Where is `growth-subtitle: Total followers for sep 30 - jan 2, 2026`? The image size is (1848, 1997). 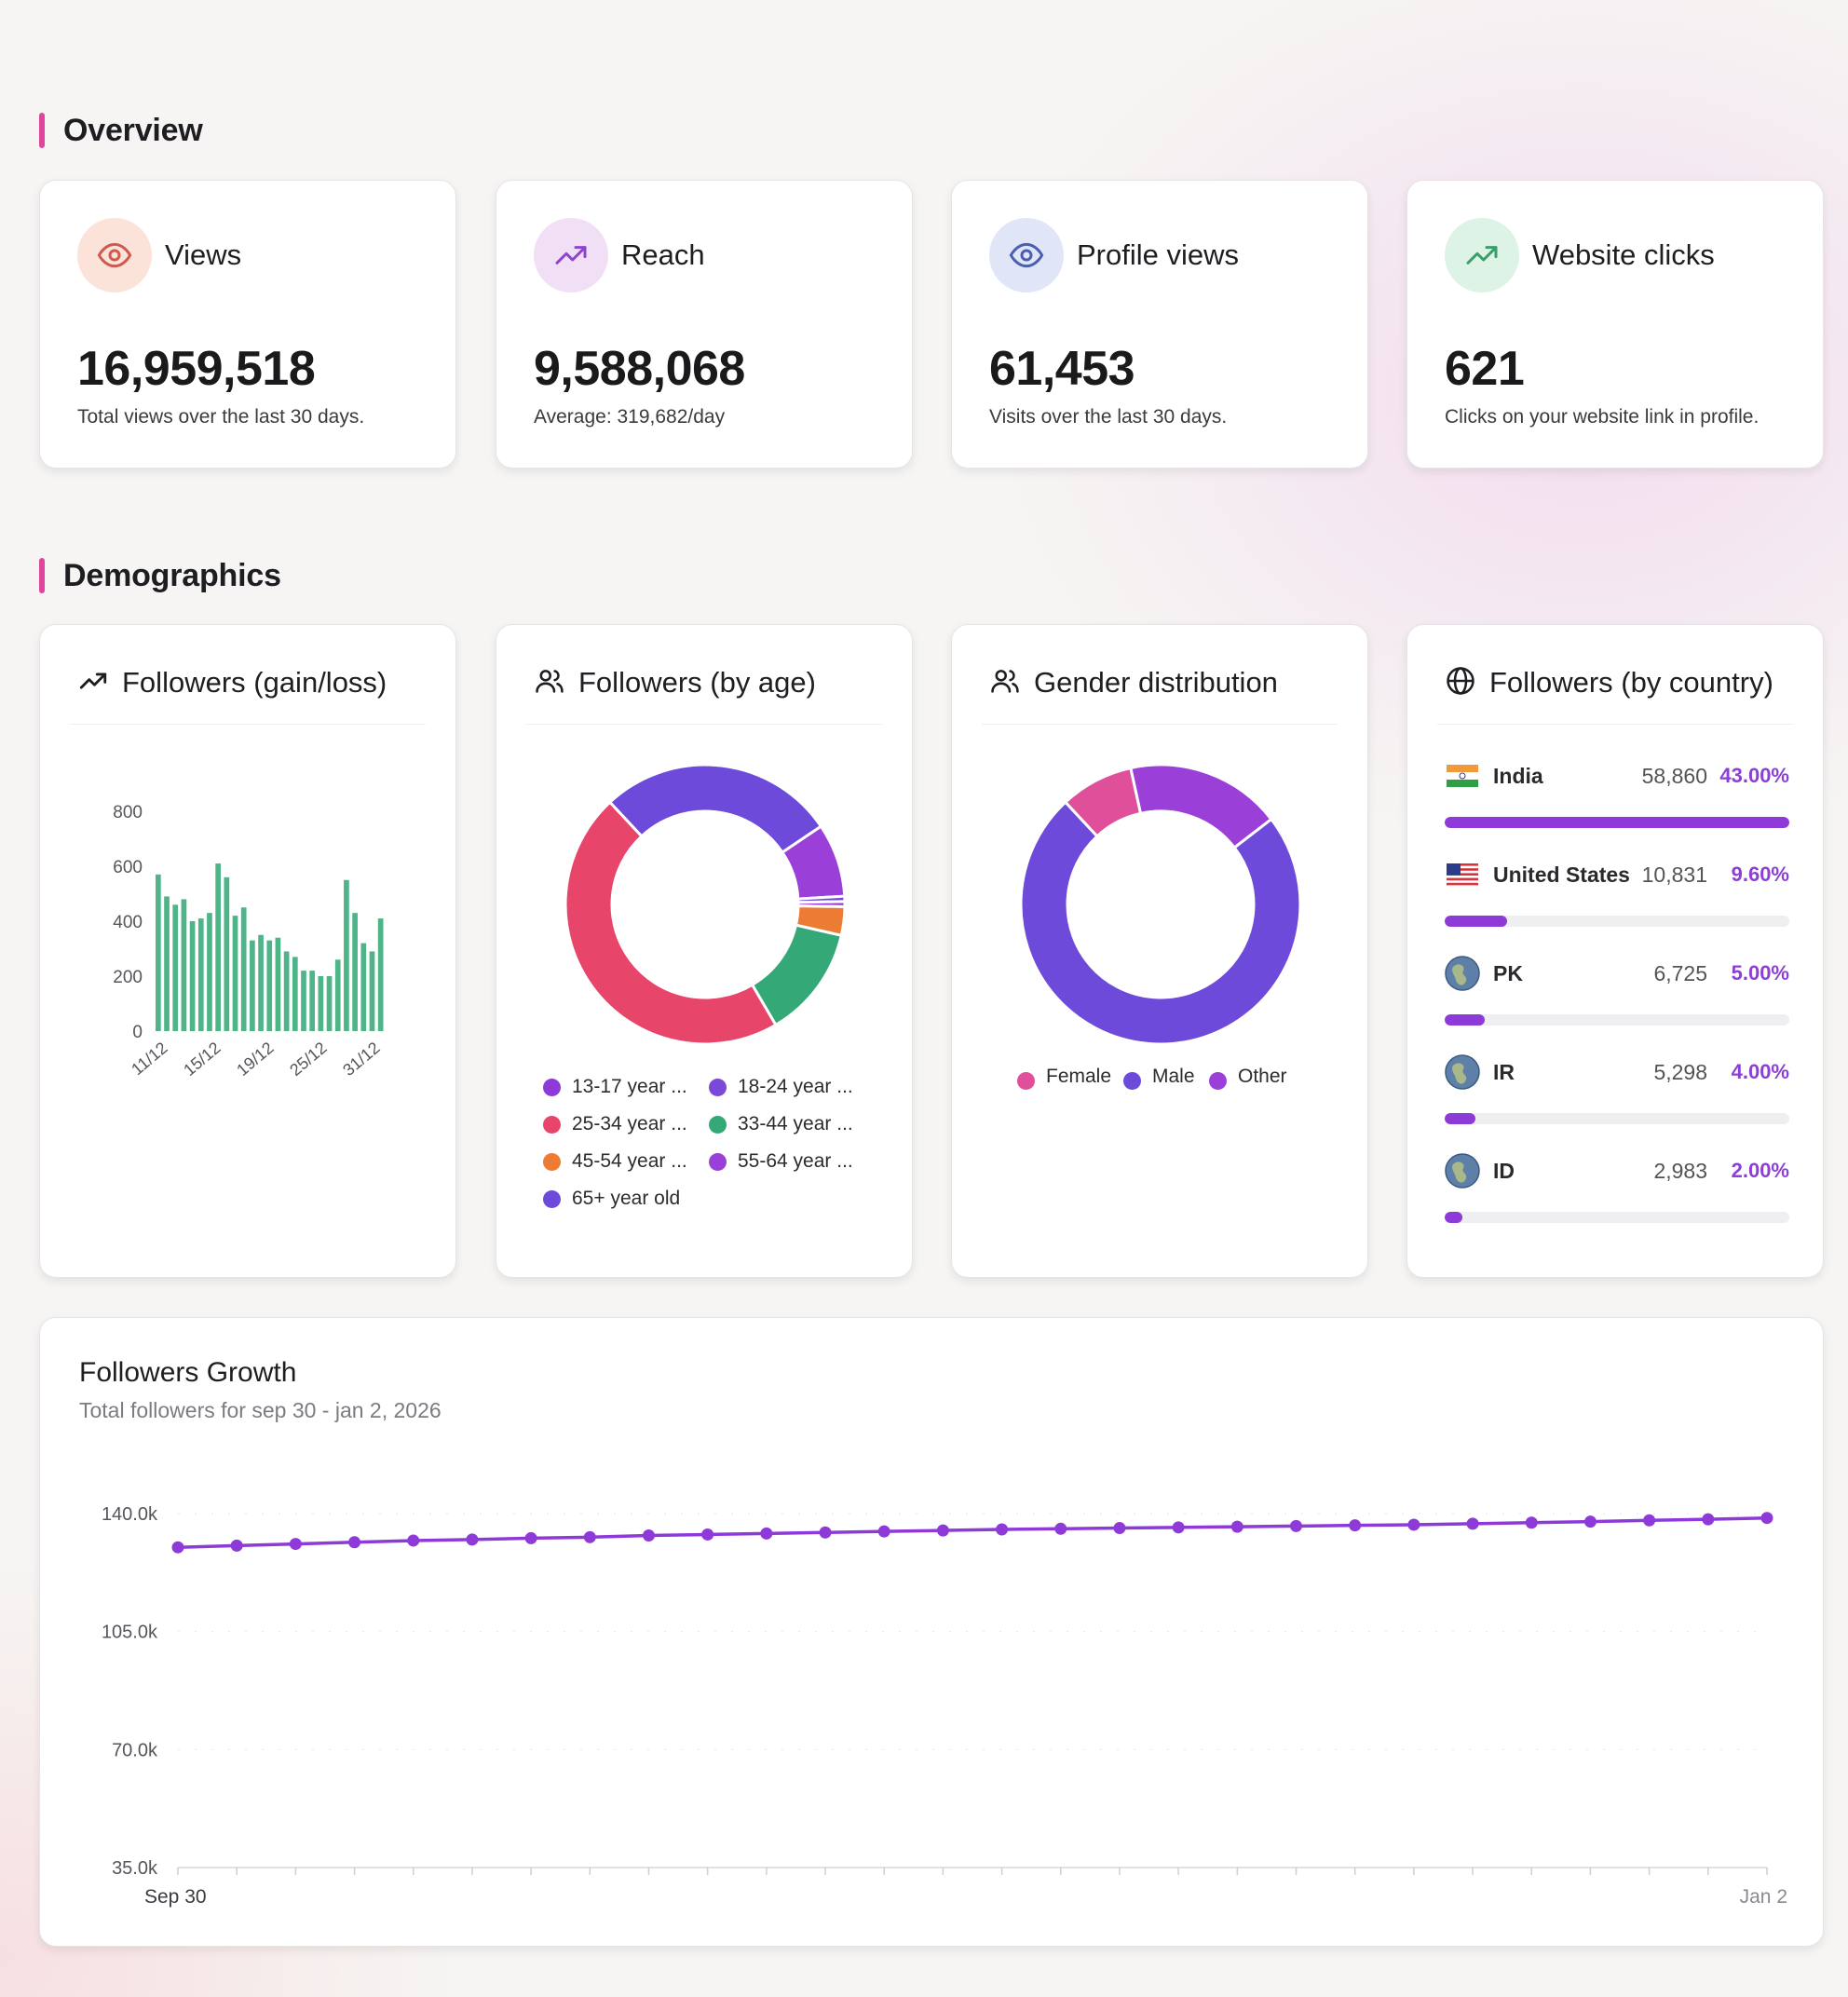
growth-subtitle: Total followers for sep 30 - jan 2, 2026 is located at coordinates (260, 1410).